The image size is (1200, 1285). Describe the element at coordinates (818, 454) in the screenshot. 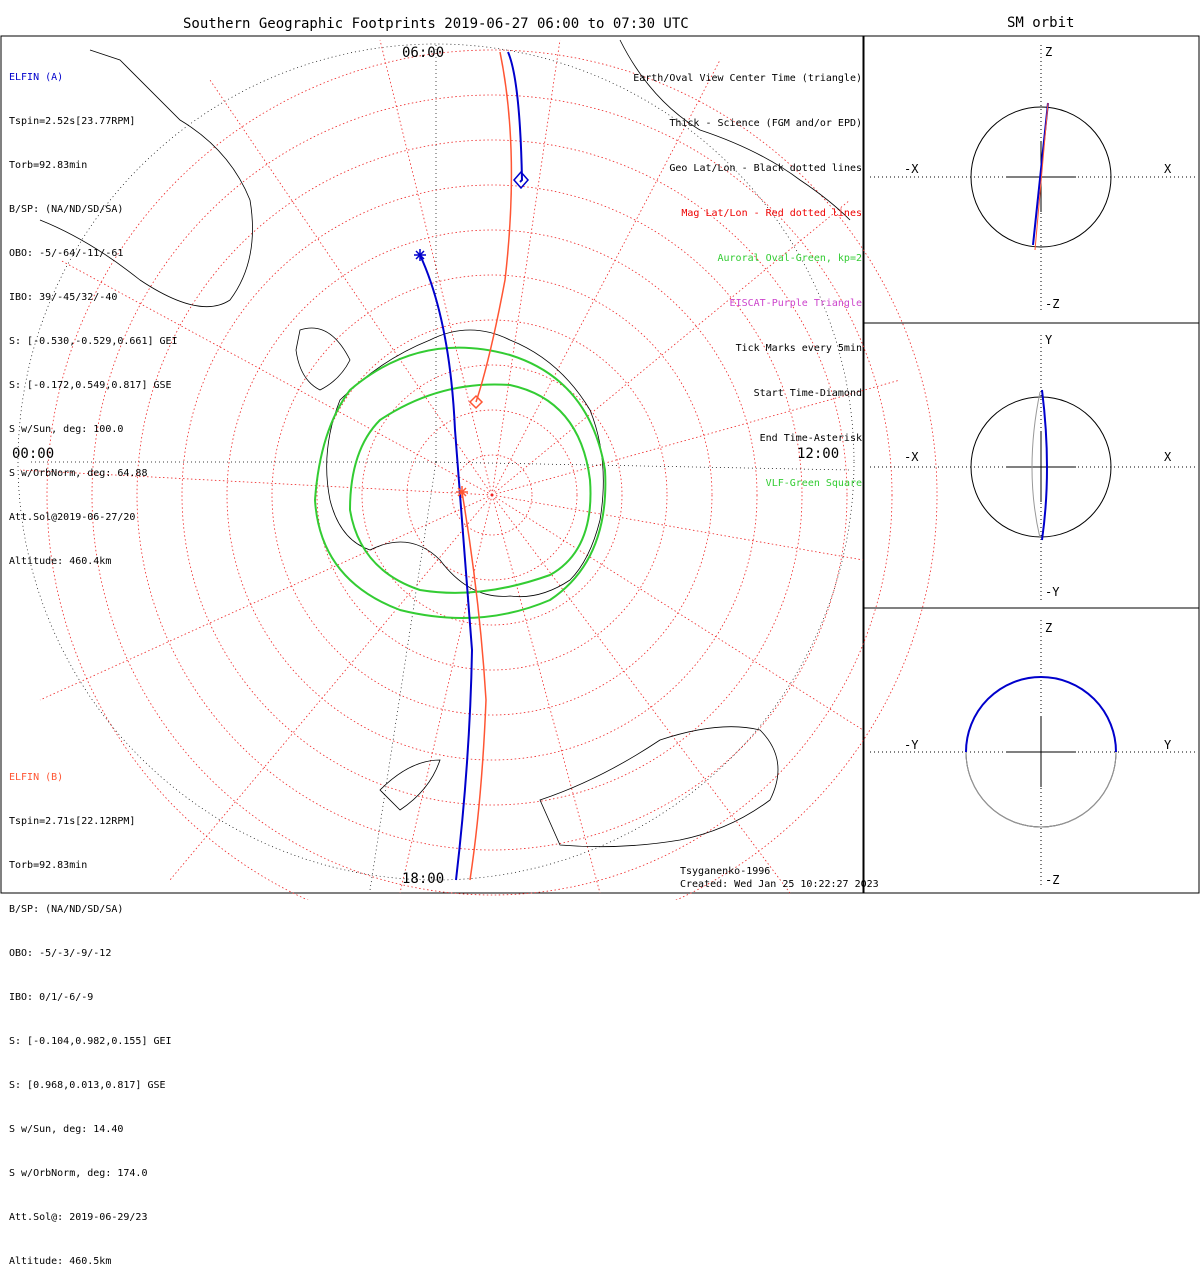

I see `time-label-right: 12:00` at that location.